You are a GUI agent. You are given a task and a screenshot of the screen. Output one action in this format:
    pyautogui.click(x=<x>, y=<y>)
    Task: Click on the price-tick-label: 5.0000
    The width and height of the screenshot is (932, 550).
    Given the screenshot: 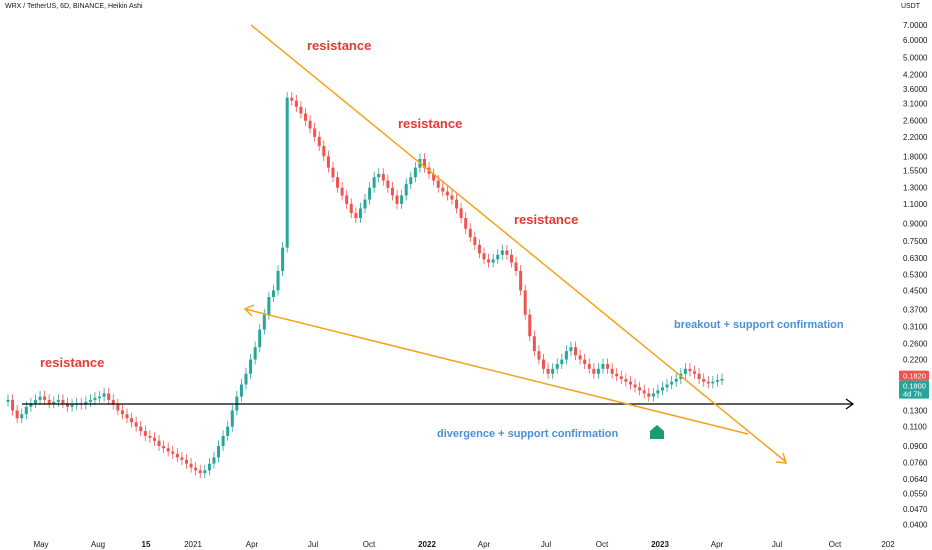 What is the action you would take?
    pyautogui.click(x=915, y=57)
    